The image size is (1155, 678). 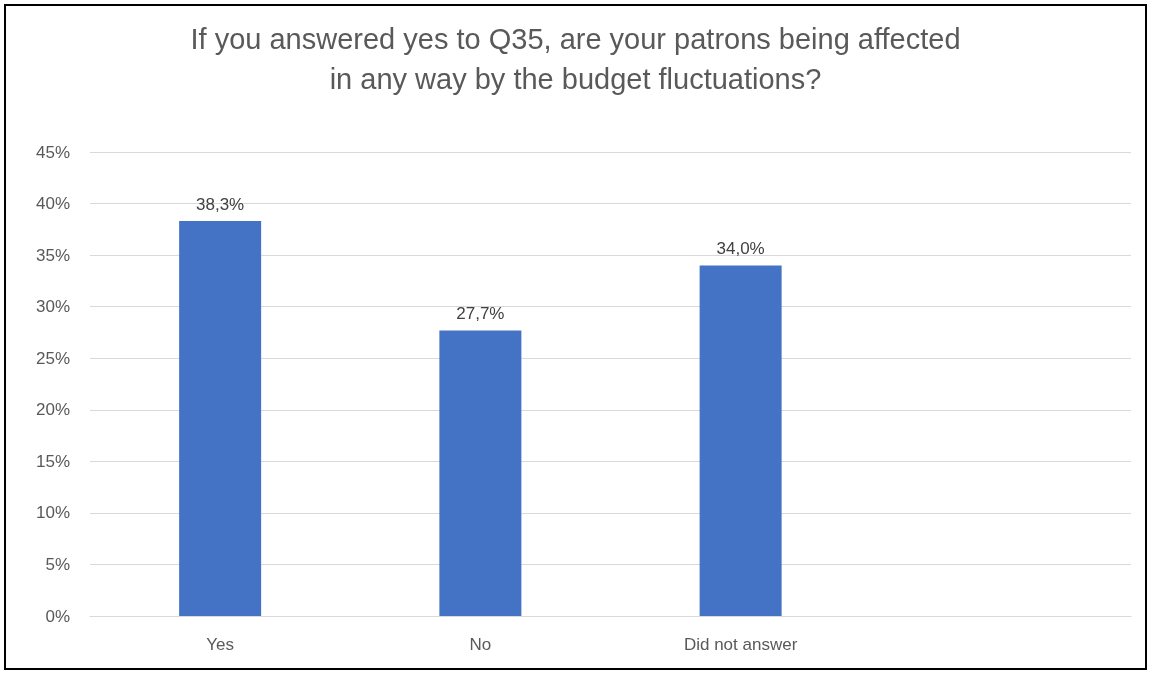 I want to click on y-tick-label: 40%, so click(x=52, y=204).